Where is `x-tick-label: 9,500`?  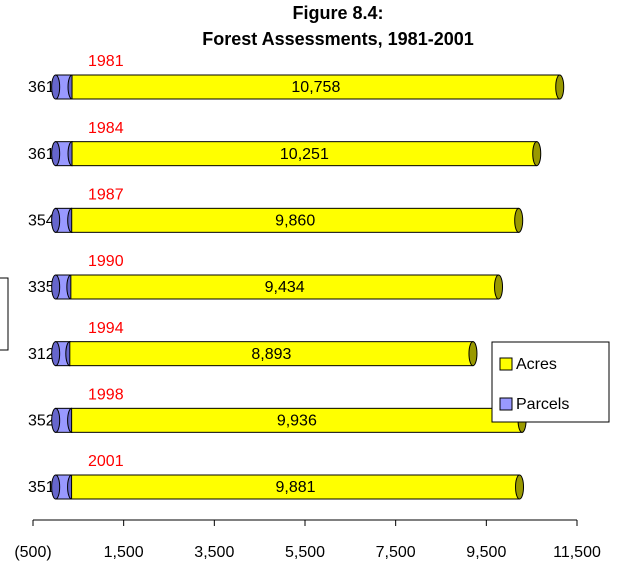
x-tick-label: 9,500 is located at coordinates (486, 552).